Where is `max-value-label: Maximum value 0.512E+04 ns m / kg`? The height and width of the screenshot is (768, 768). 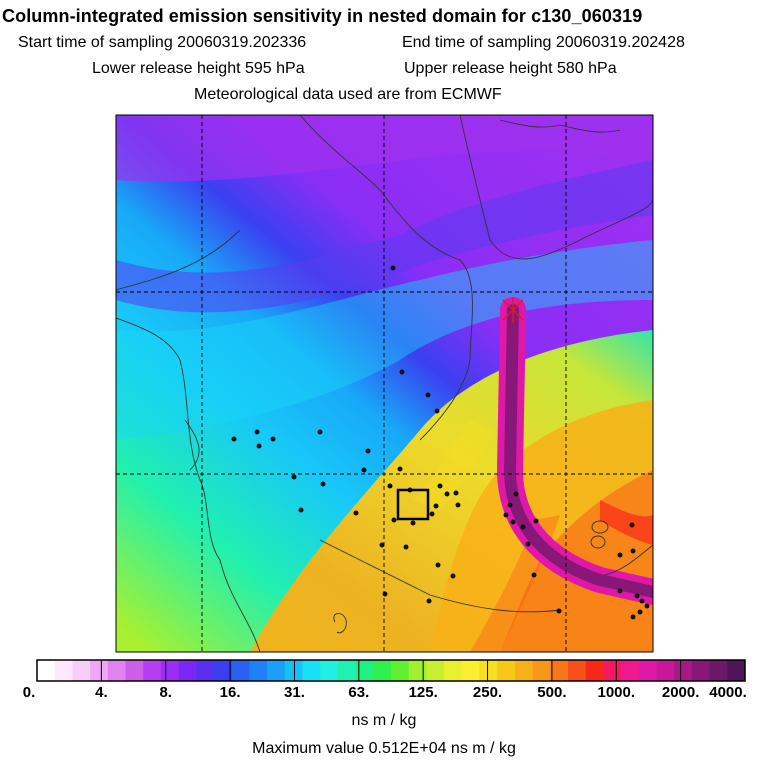
max-value-label: Maximum value 0.512E+04 ns m / kg is located at coordinates (384, 748).